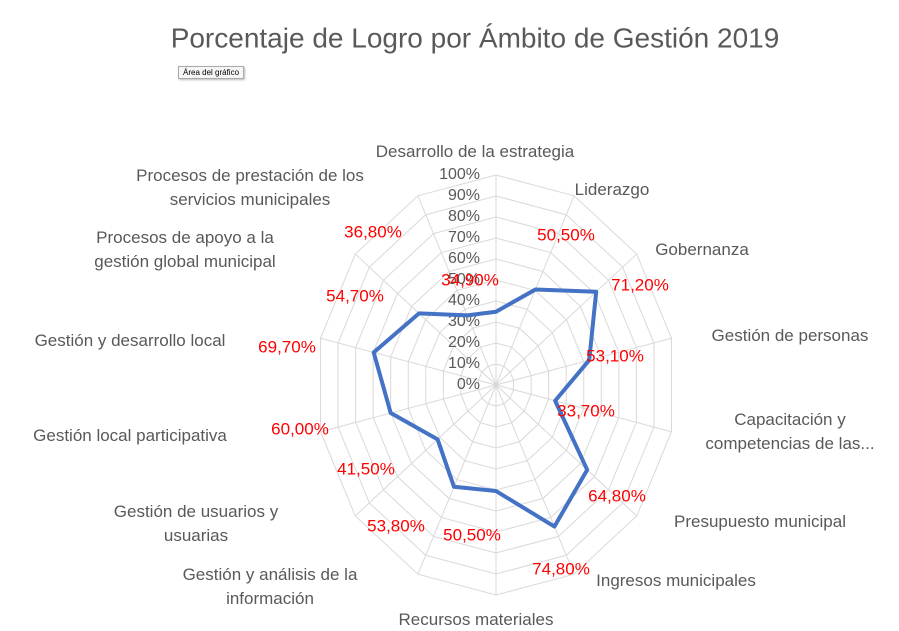  I want to click on data-label: 34,90%, so click(470, 279).